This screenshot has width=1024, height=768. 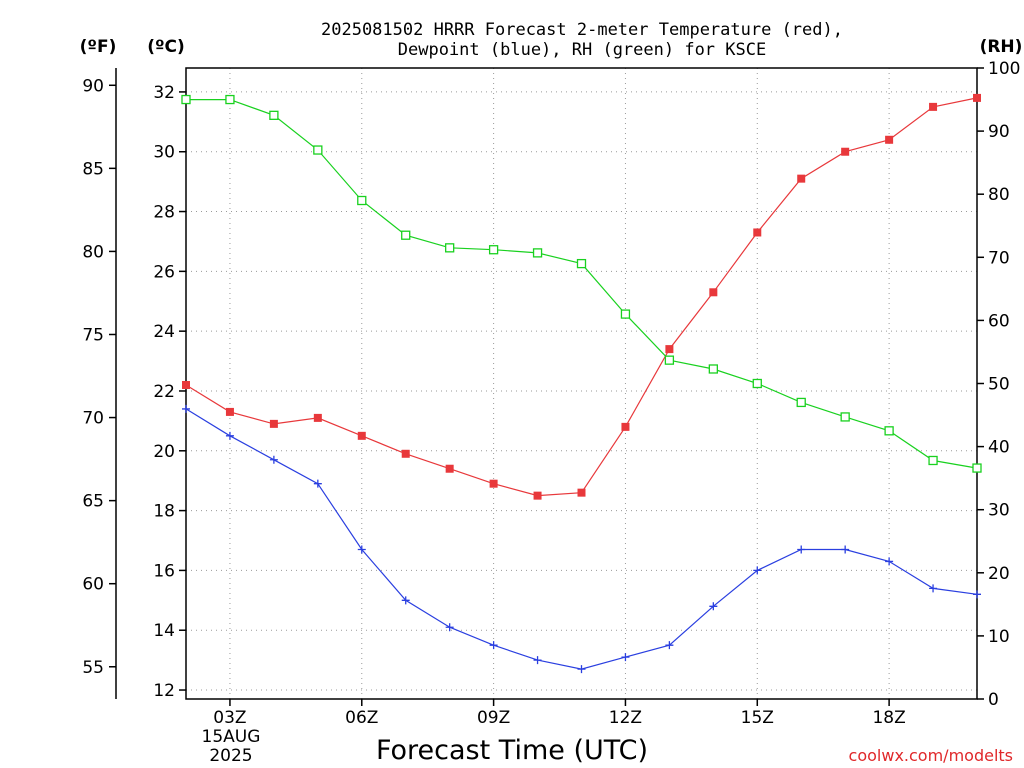 I want to click on celsius-tick-label: 30, so click(x=164, y=153).